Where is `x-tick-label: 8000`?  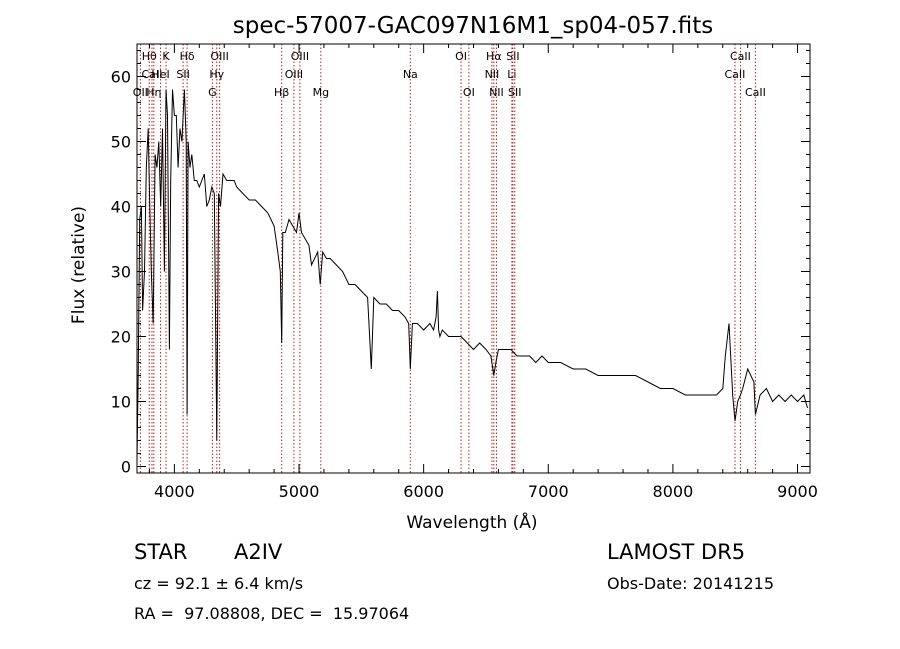
x-tick-label: 8000 is located at coordinates (673, 491).